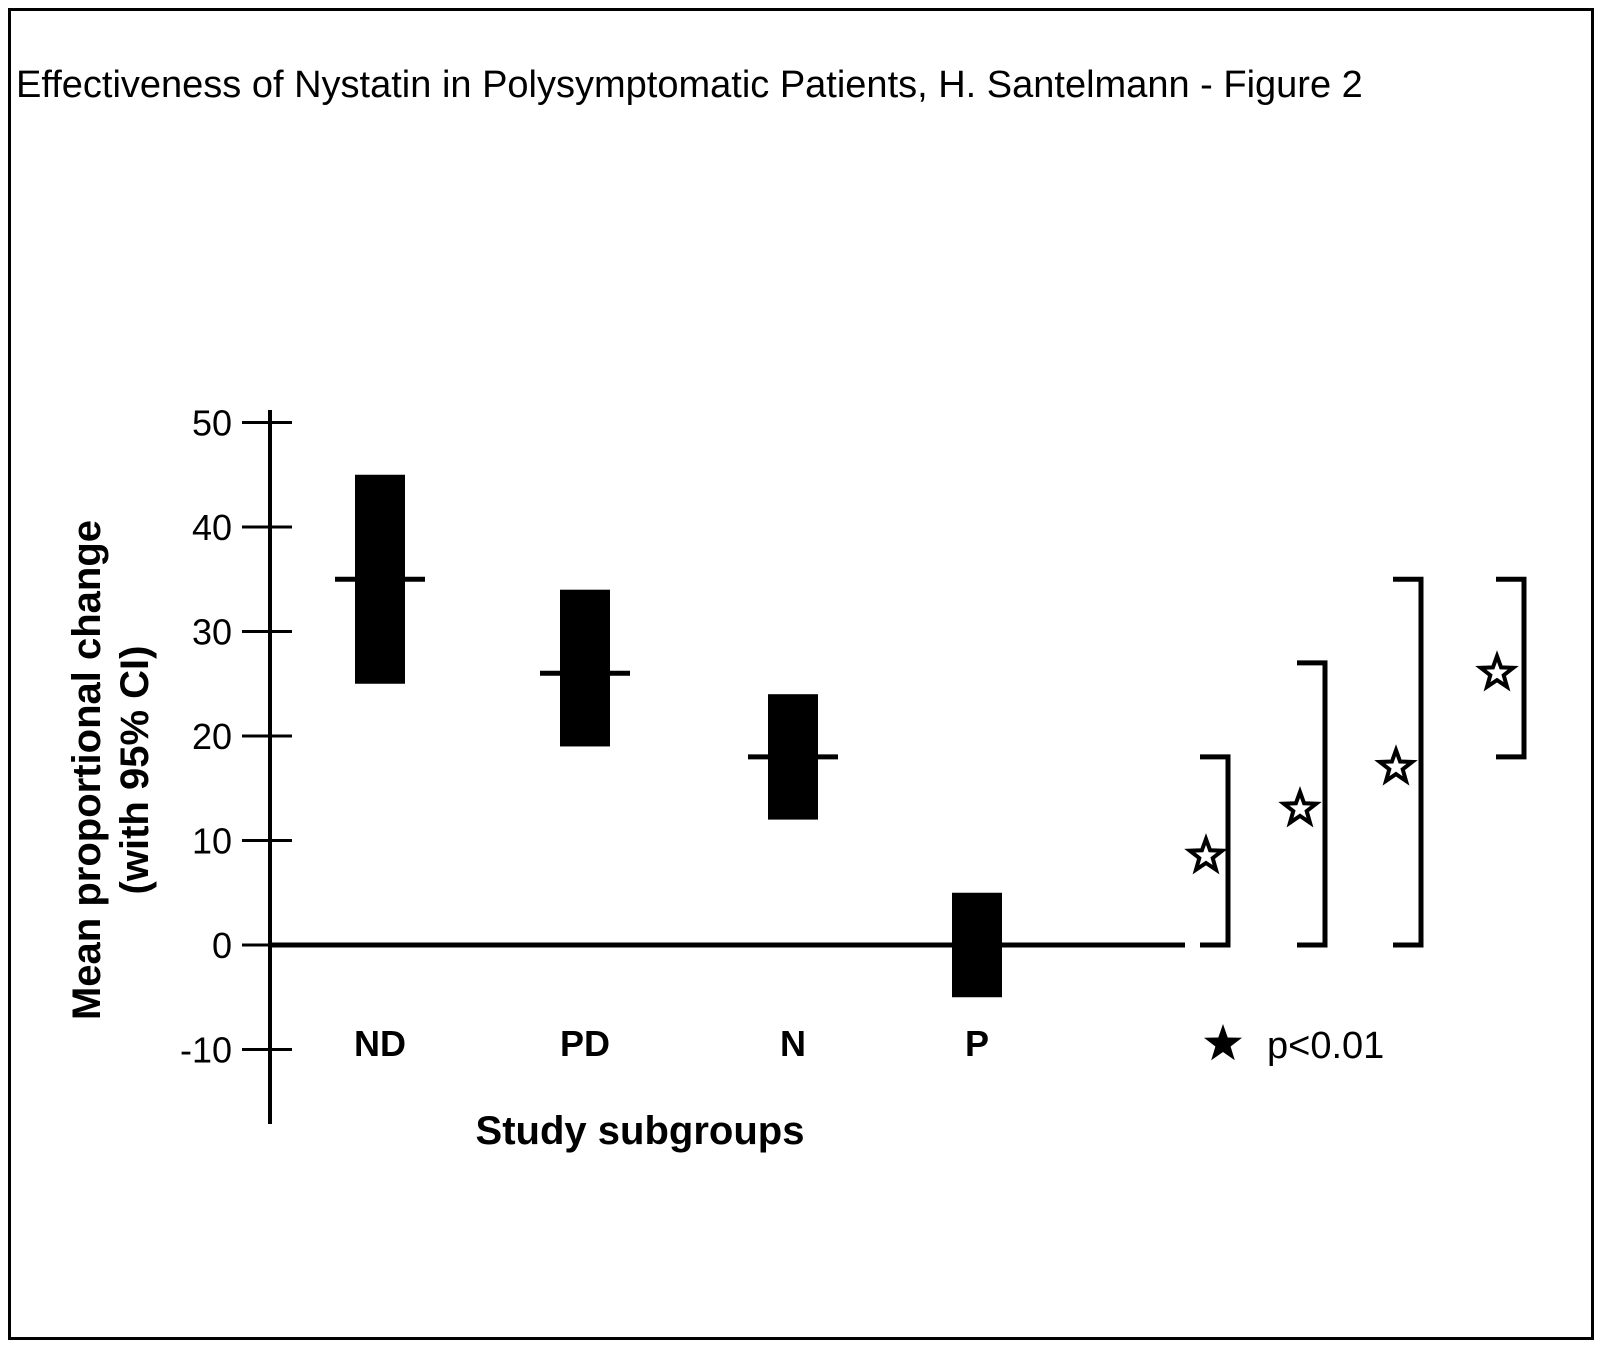  Describe the element at coordinates (212, 632) in the screenshot. I see `y-tick-label: 30` at that location.